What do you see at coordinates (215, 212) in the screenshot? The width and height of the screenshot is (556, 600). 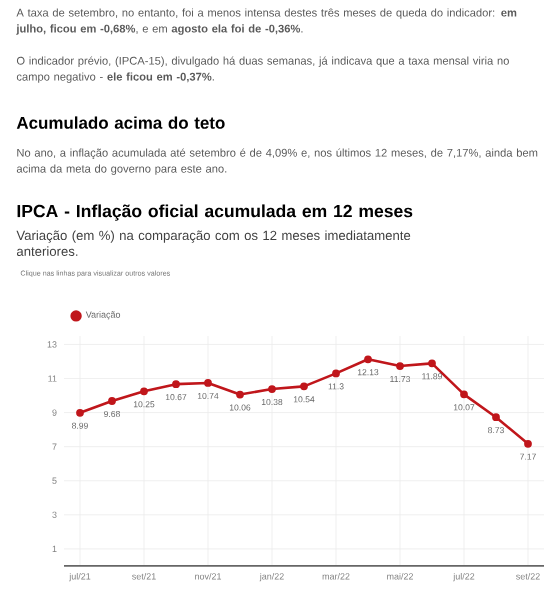 I see `chart-title: IPCA - Inflação oficial acumulada em 12 meses` at bounding box center [215, 212].